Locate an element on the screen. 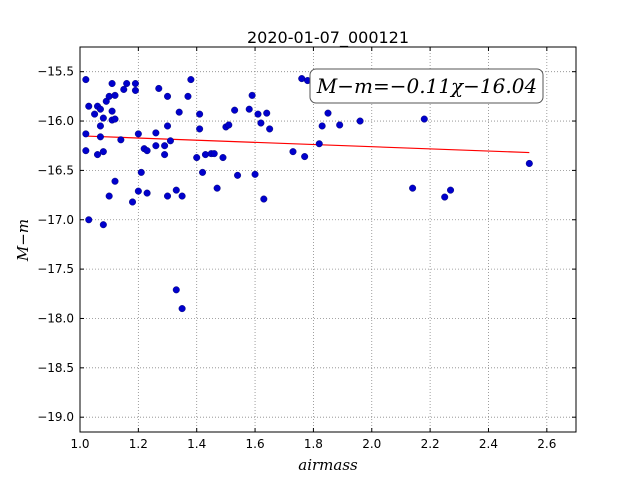  y-tick-label: −17.5 is located at coordinates (55, 269).